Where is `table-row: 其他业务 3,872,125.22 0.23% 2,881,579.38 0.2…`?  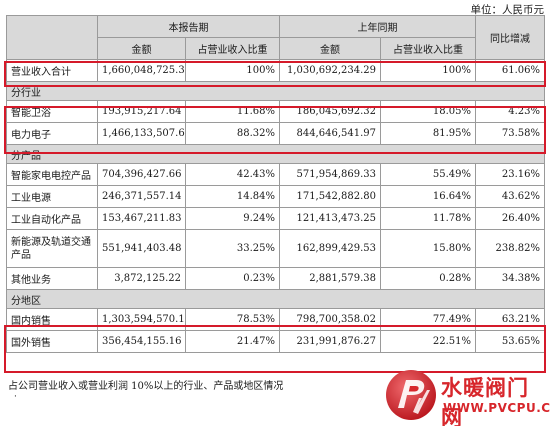
table-row: 其他业务 3,872,125.22 0.23% 2,881,579.38 0.2… is located at coordinates (275, 278).